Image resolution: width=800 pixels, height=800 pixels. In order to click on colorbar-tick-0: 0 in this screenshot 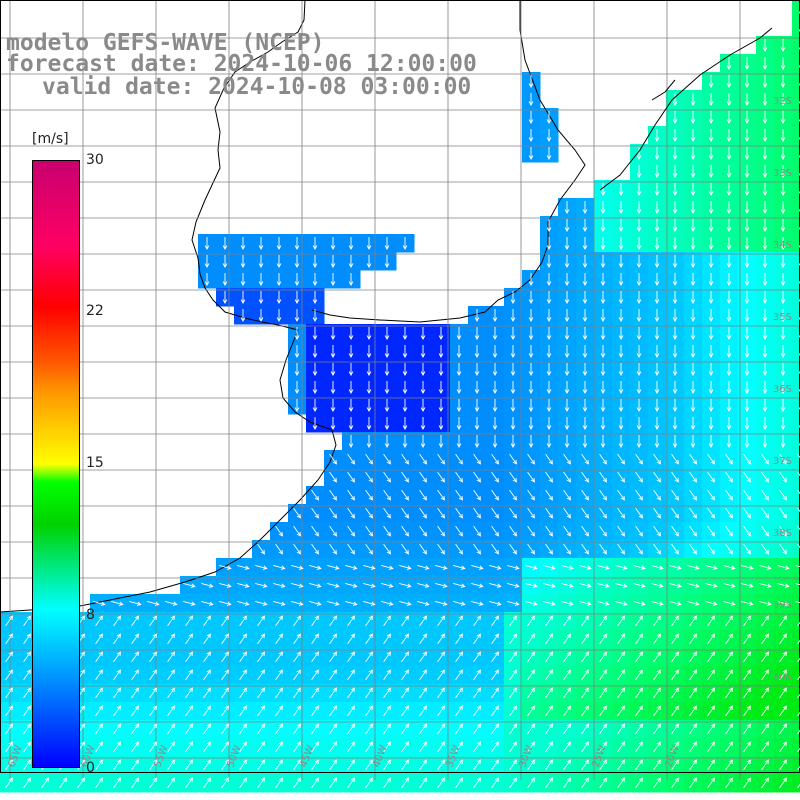, I will do `click(90, 768)`.